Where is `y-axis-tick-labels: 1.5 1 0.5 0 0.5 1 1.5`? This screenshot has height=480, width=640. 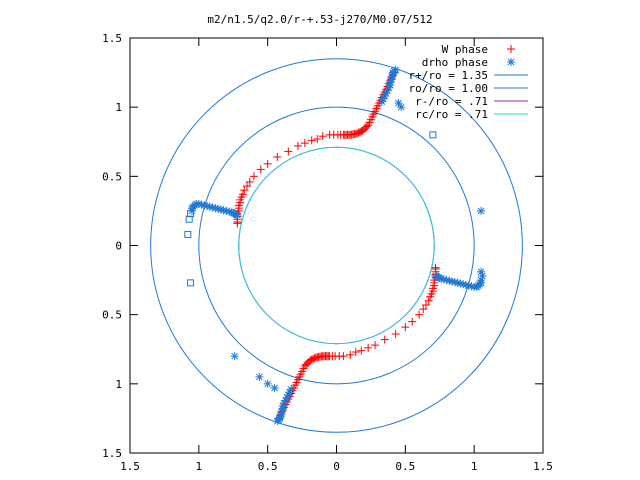
y-axis-tick-labels: 1.5 1 0.5 0 0.5 1 1.5 is located at coordinates (112, 246).